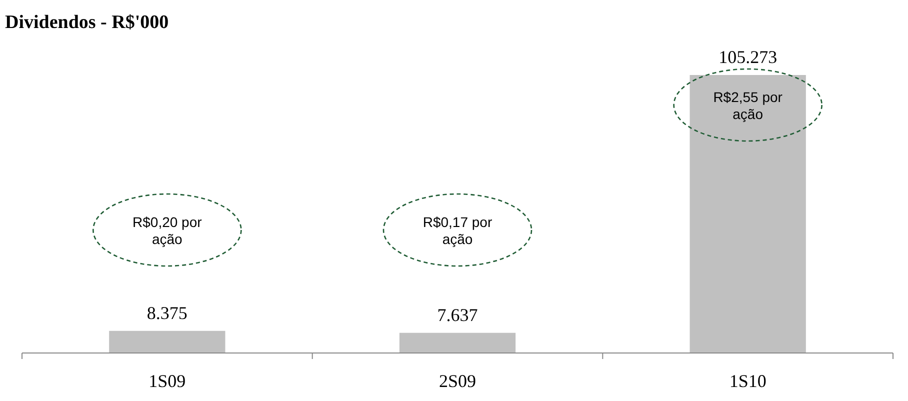  What do you see at coordinates (747, 381) in the screenshot?
I see `x-tick-label: 1S10` at bounding box center [747, 381].